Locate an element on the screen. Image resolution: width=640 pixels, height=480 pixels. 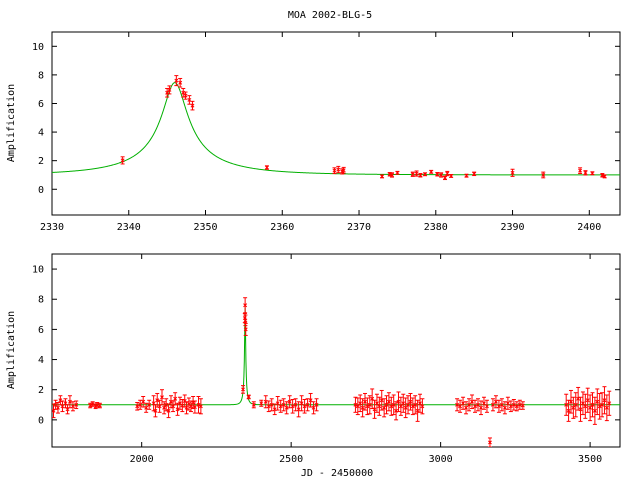
y-tick-label: 2 is located at coordinates (41, 161).